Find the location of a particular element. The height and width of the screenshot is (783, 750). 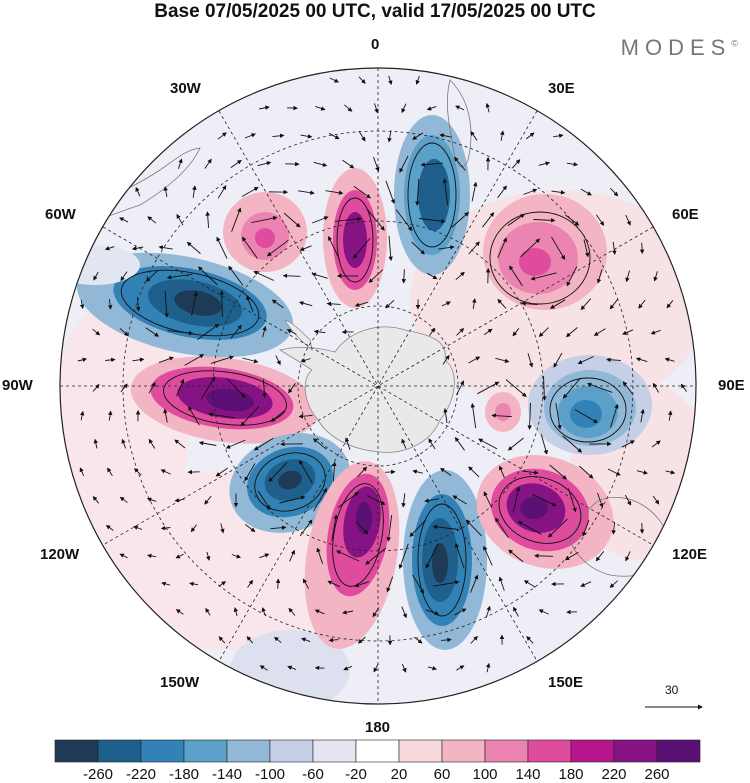

colorbar-tick-label: 260 is located at coordinates (657, 774).